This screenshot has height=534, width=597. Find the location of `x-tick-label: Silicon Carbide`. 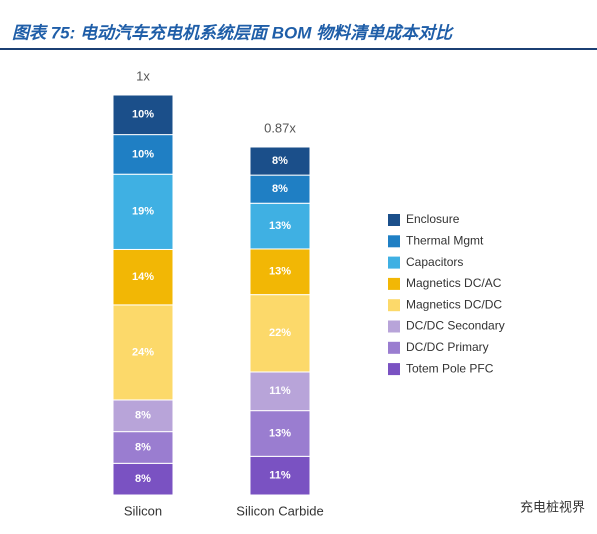

x-tick-label: Silicon Carbide is located at coordinates (279, 510).